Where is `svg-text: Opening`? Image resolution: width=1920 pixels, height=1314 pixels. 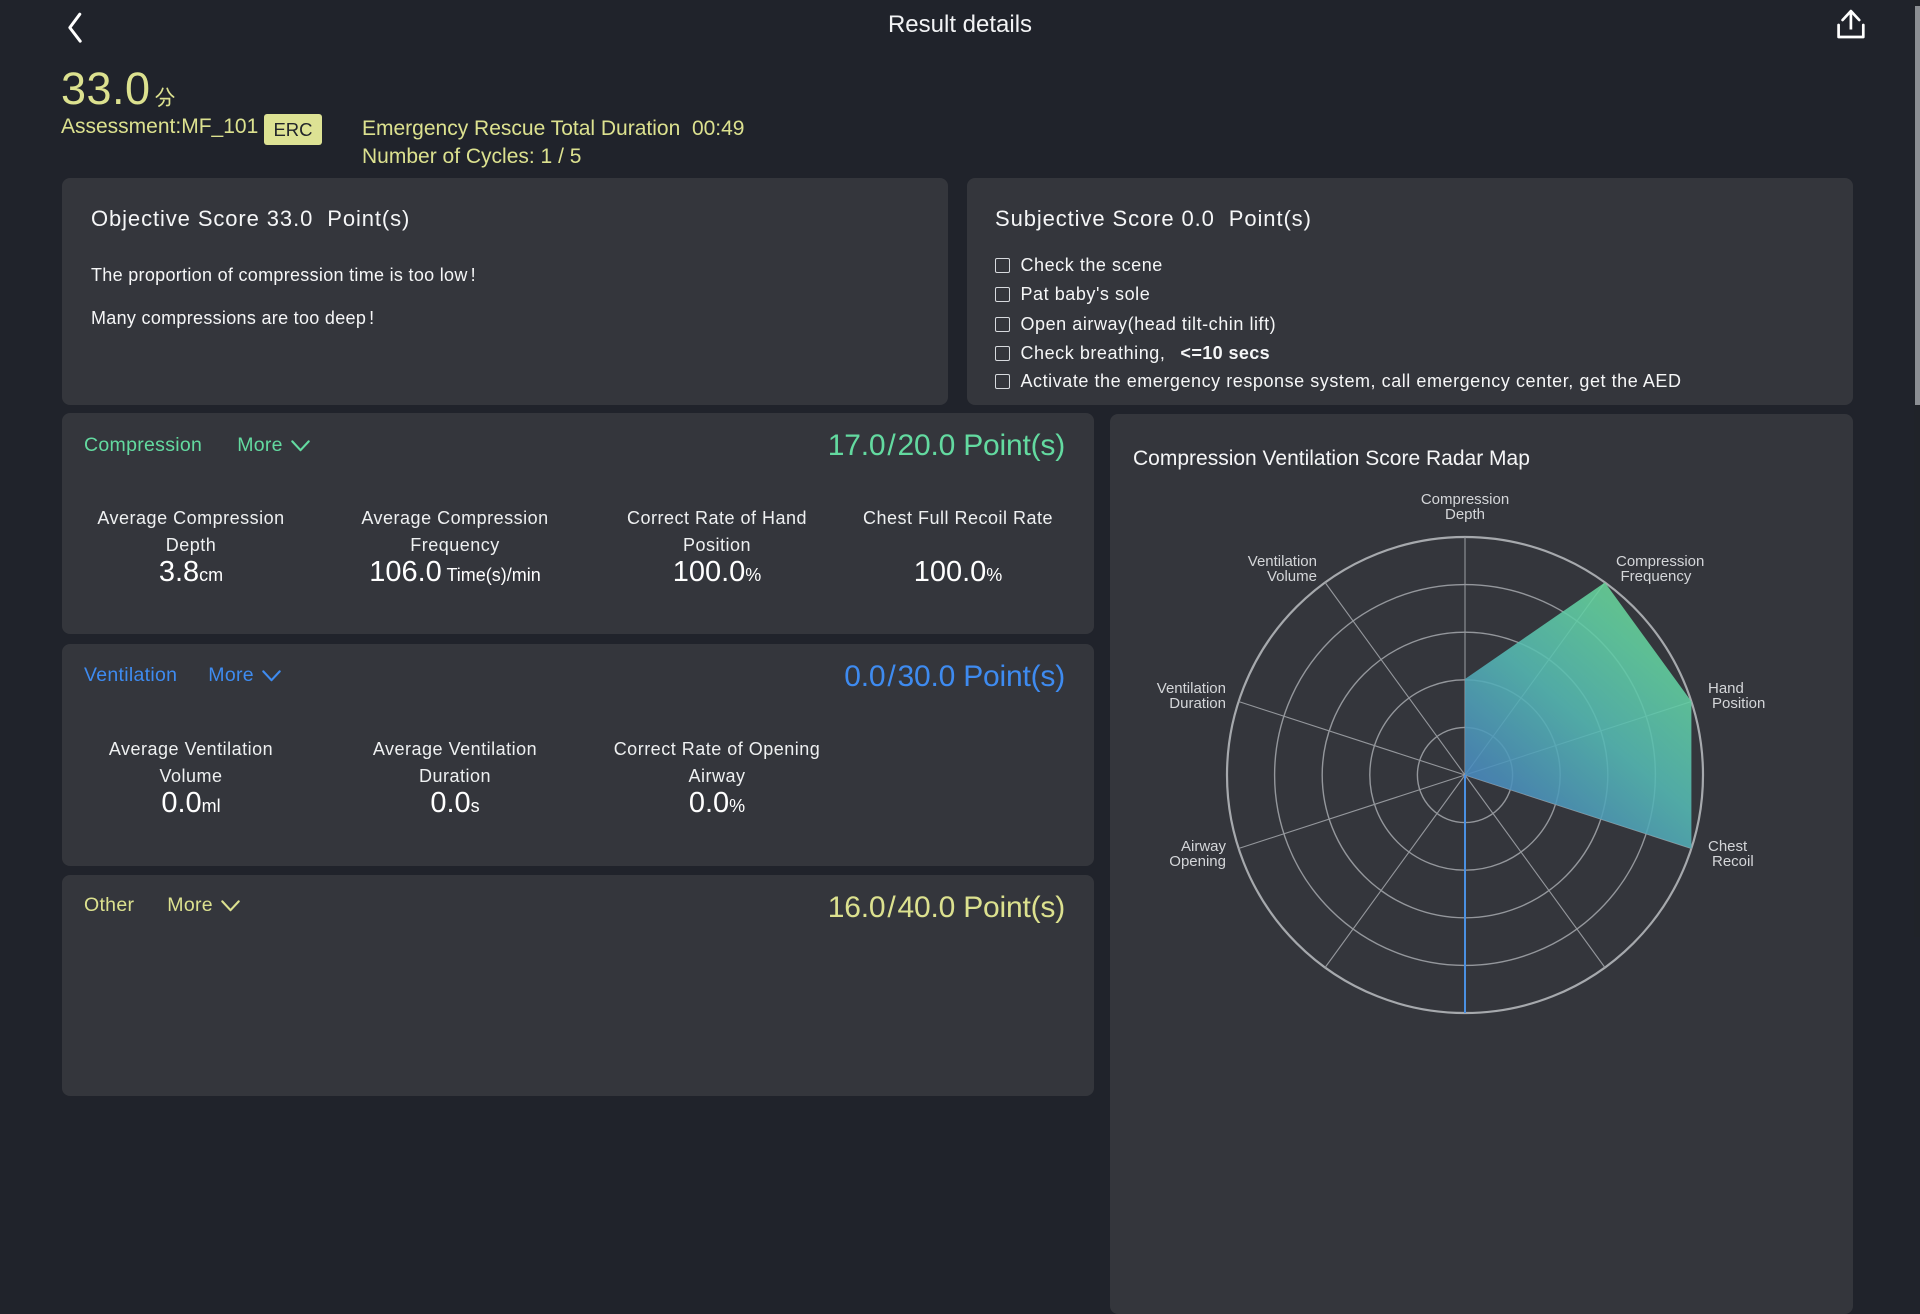
svg-text: Opening is located at coordinates (1197, 861).